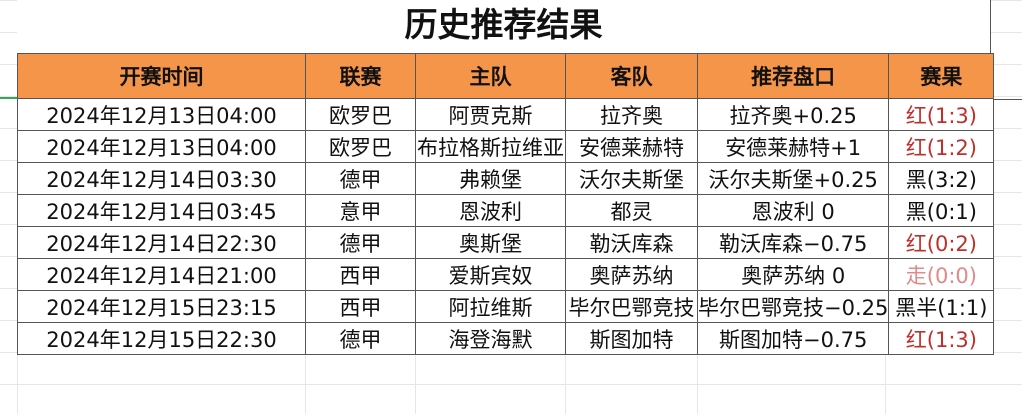 This screenshot has height=414, width=1022. Describe the element at coordinates (941, 306) in the screenshot. I see `cell-result: 黑半(1:1)` at that location.